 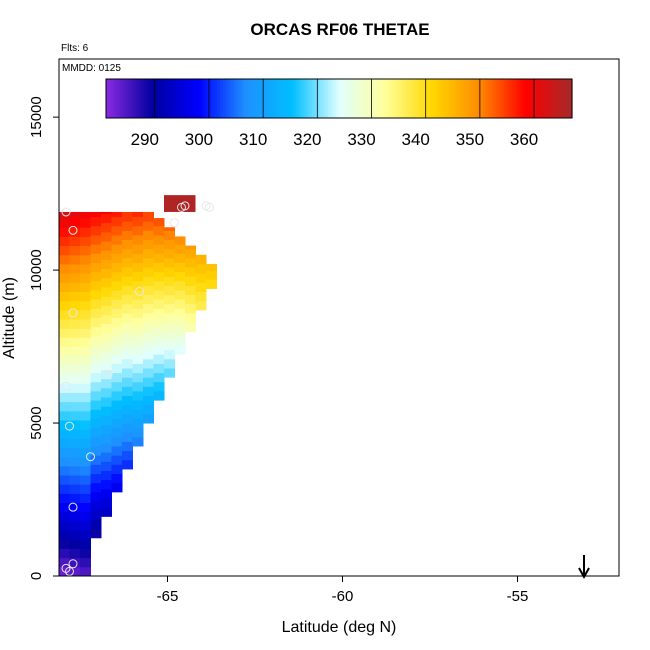 I want to click on y-axis: 0 5000 10000 15000, so click(x=43, y=338).